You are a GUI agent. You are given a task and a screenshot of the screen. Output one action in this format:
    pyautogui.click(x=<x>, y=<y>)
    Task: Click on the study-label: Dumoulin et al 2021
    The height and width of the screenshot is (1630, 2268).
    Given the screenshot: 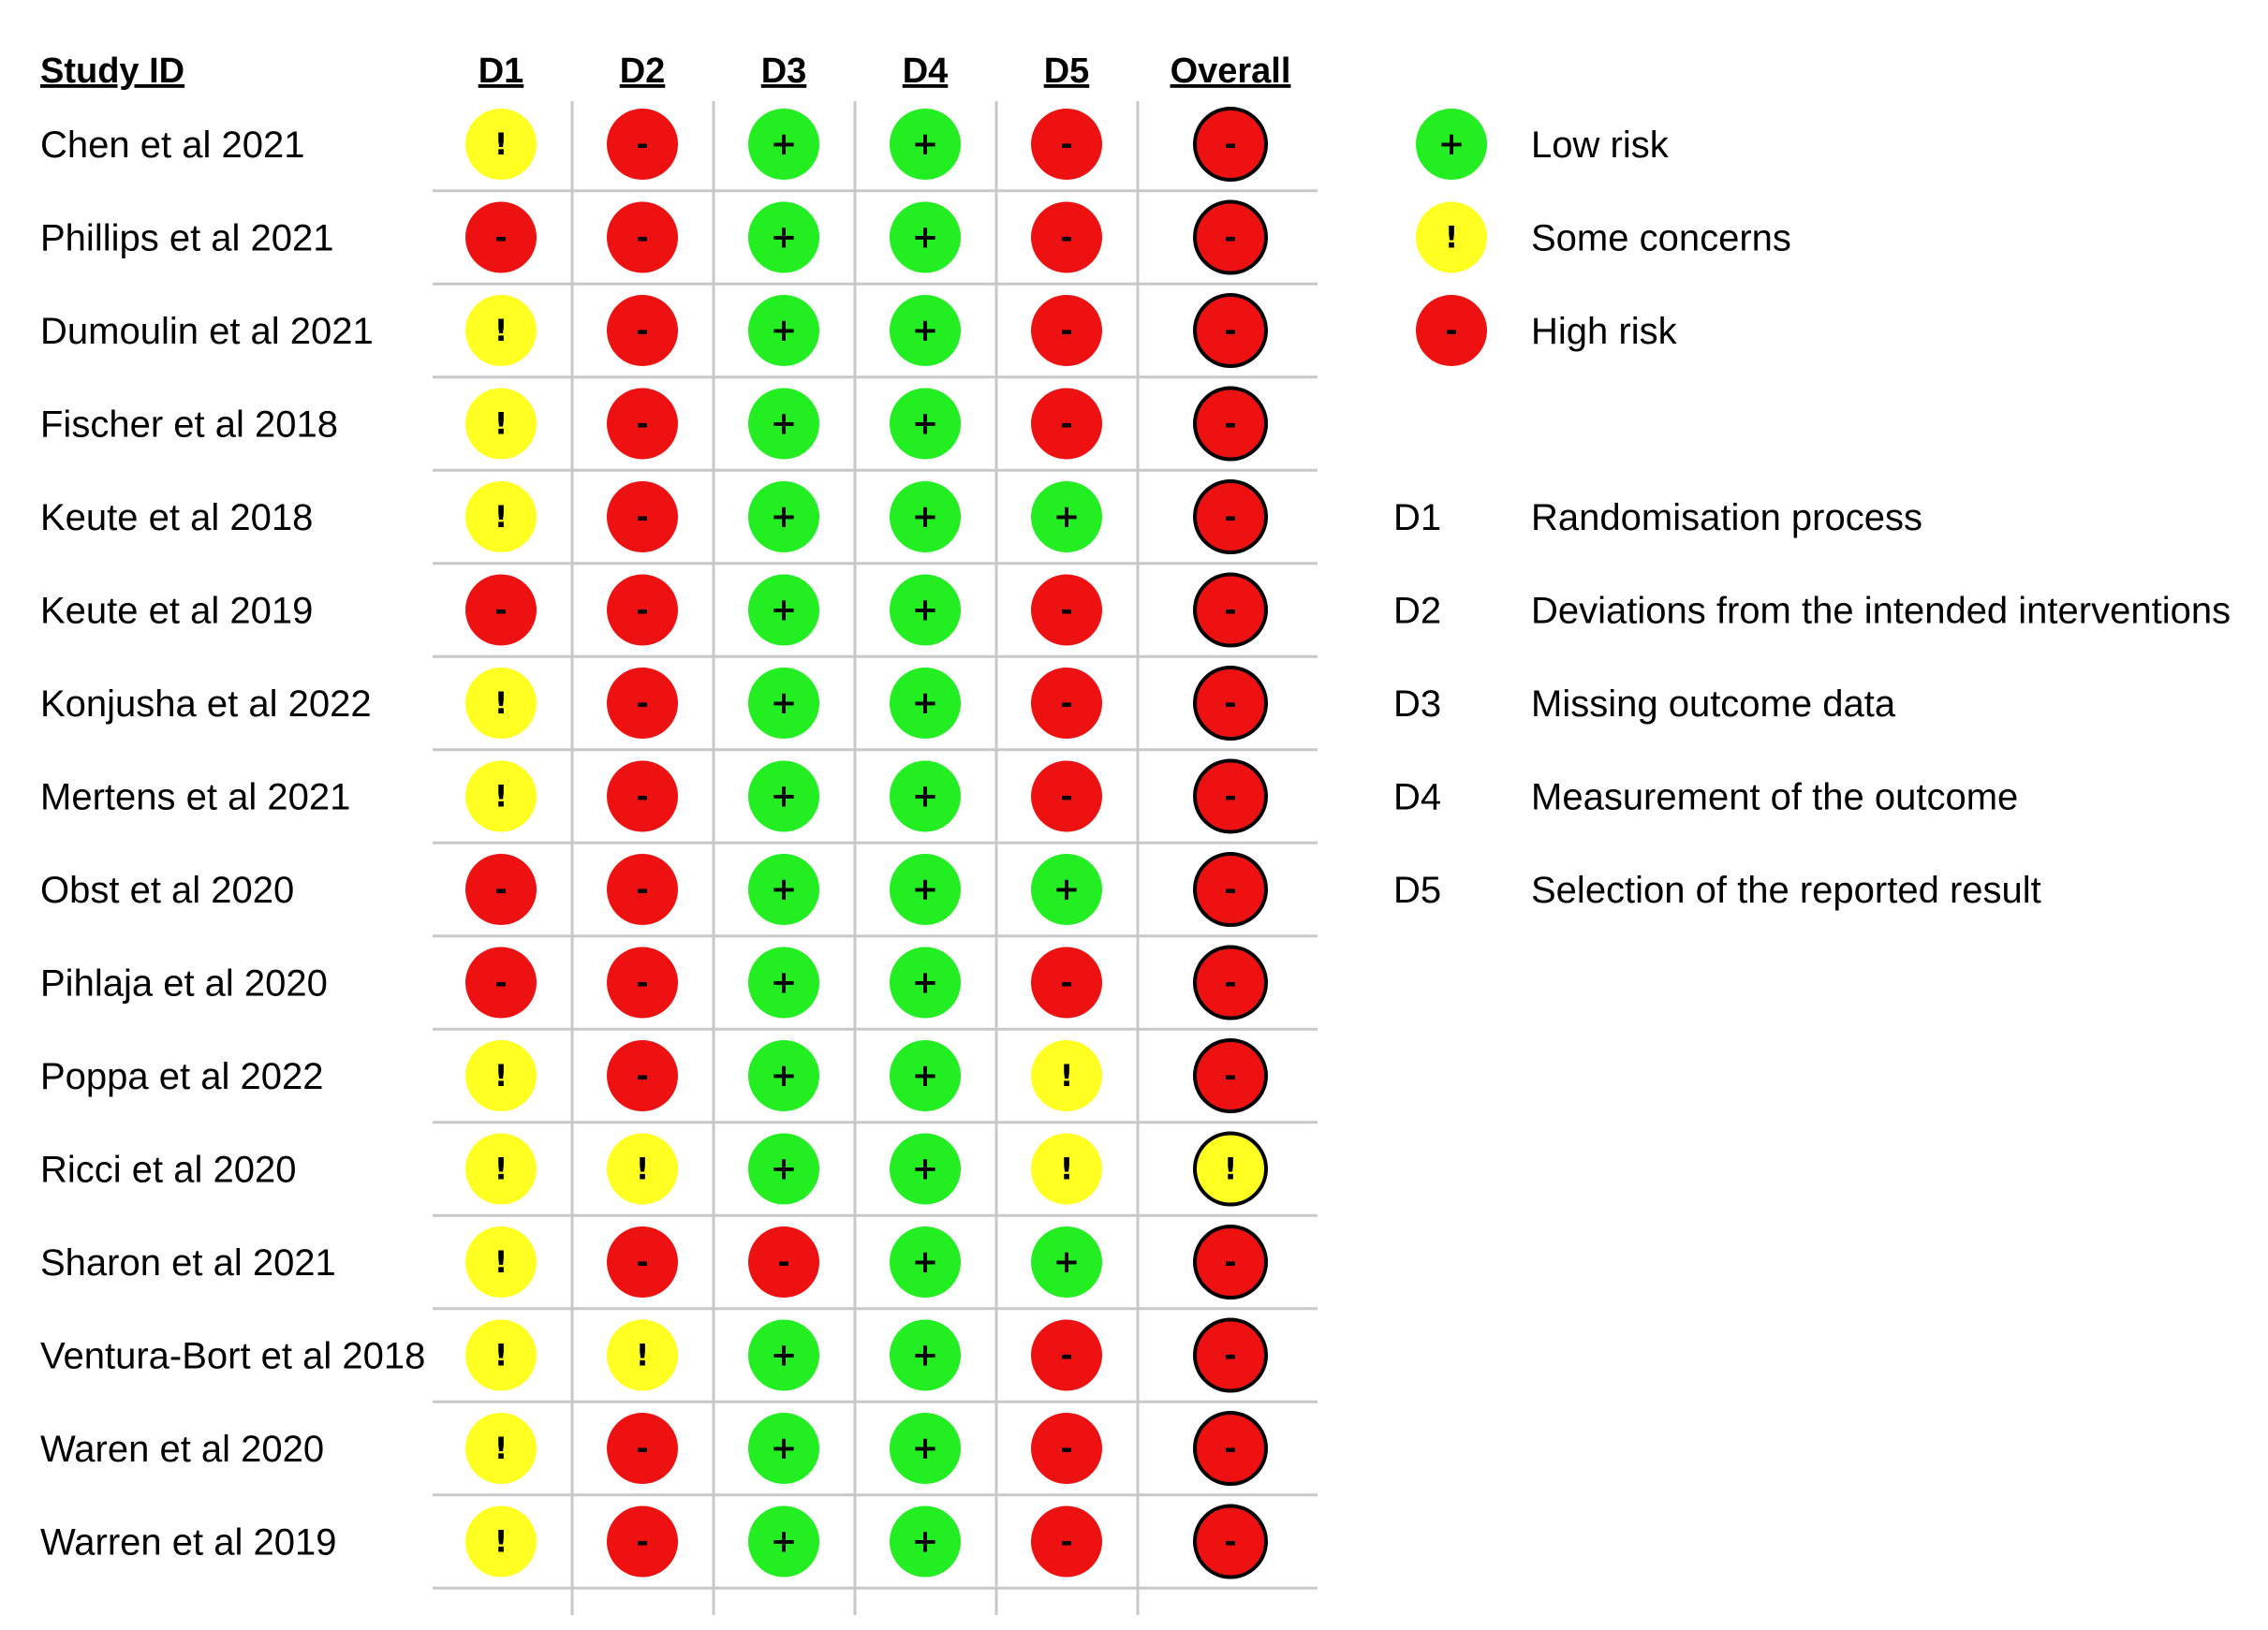 What is the action you would take?
    pyautogui.click(x=207, y=331)
    